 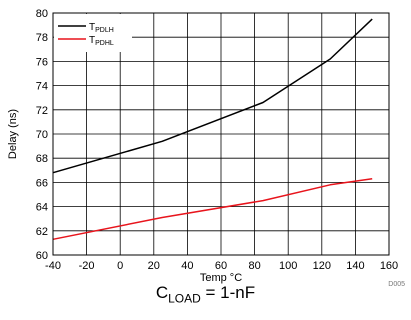 I want to click on y-tick-label: 78, so click(x=42, y=38).